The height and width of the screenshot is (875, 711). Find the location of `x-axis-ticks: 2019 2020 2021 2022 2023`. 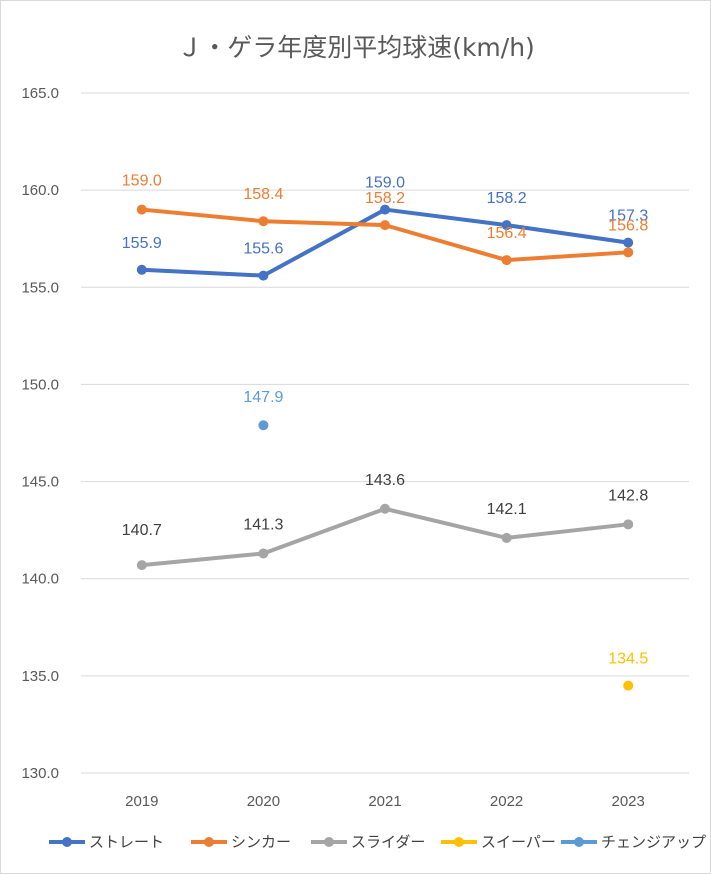

x-axis-ticks: 2019 2020 2021 2022 2023 is located at coordinates (385, 801).